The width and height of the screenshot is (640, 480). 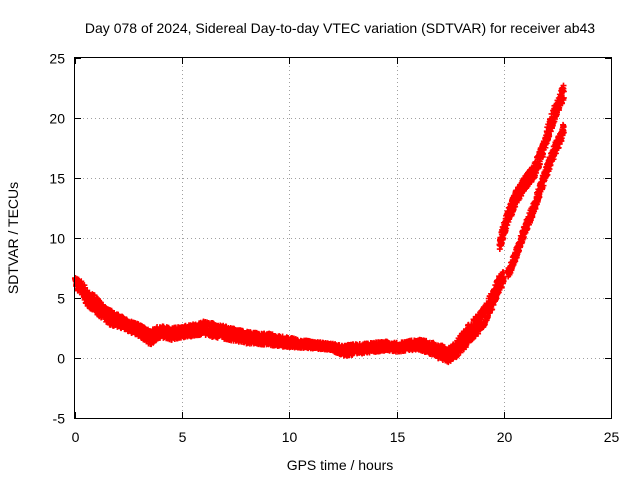 What do you see at coordinates (61, 299) in the screenshot?
I see `y-tick-label: 5` at bounding box center [61, 299].